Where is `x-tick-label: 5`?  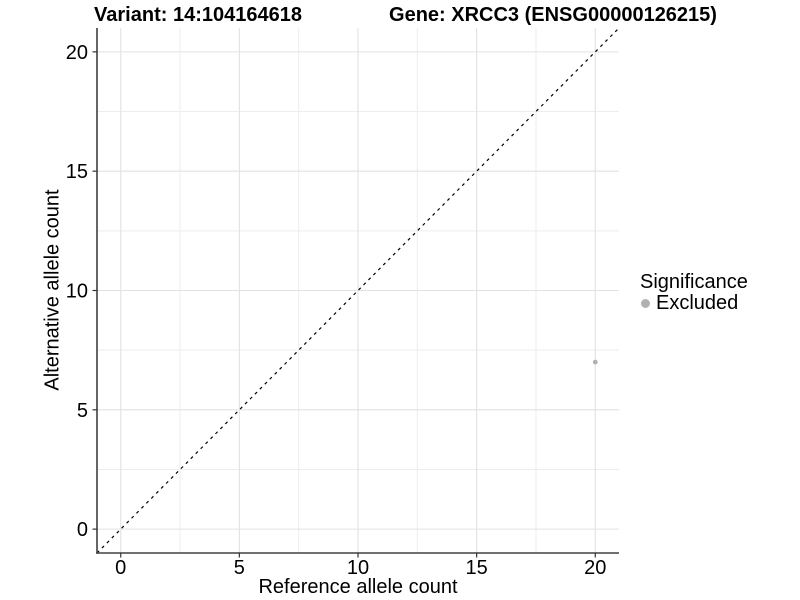 x-tick-label: 5 is located at coordinates (239, 568).